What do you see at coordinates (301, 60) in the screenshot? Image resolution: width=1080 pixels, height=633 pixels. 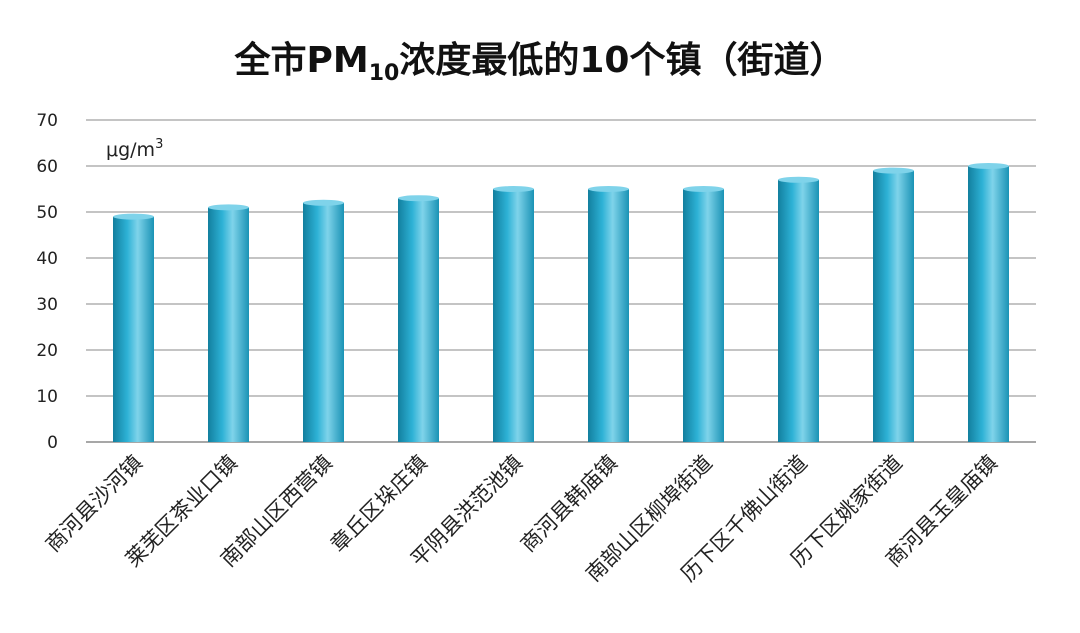 I see `title-part-before: 全市PM` at bounding box center [301, 60].